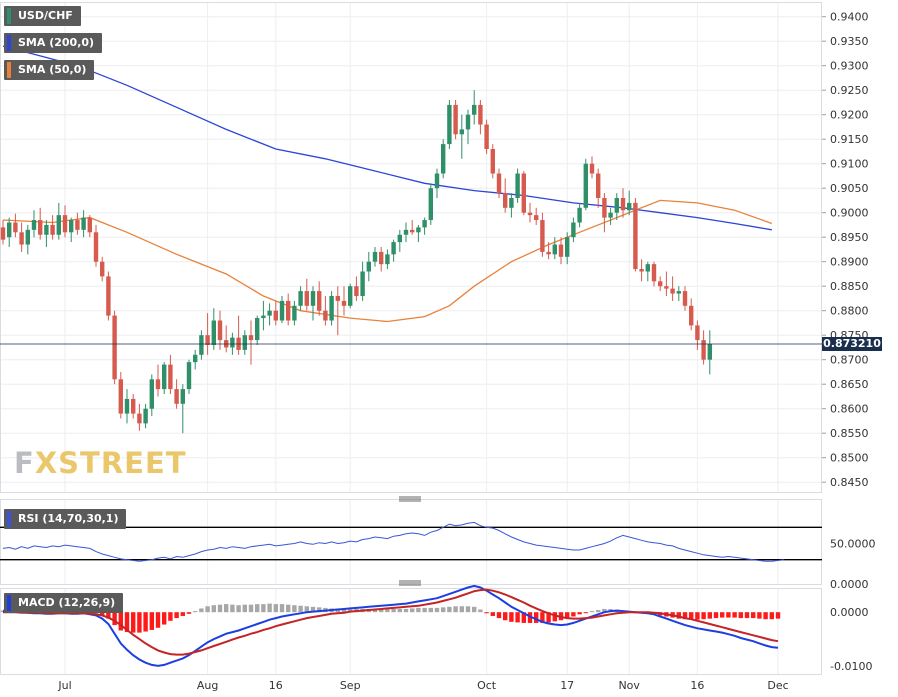 The height and width of the screenshot is (697, 898). Describe the element at coordinates (207, 685) in the screenshot. I see `x-tick-label: Aug` at that location.